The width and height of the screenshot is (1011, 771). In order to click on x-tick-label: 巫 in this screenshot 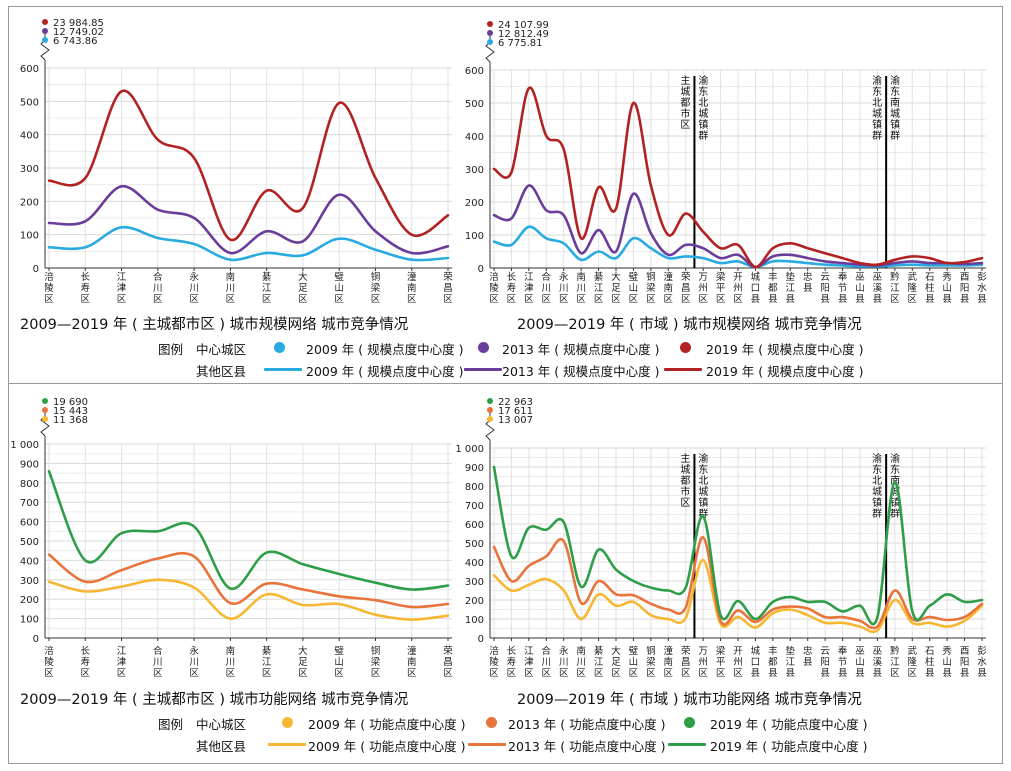, I will do `click(878, 651)`.